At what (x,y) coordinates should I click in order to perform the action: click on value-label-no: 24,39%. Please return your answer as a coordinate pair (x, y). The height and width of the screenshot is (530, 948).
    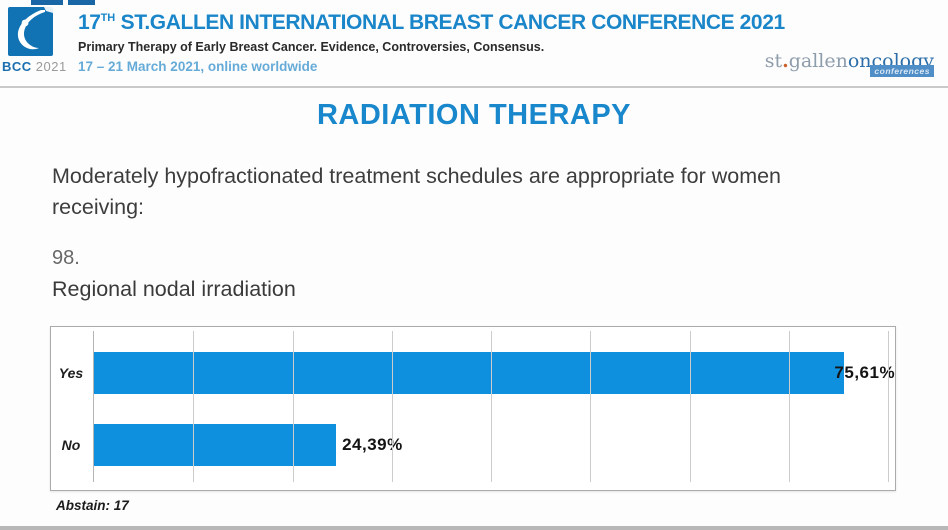
    Looking at the image, I should click on (372, 444).